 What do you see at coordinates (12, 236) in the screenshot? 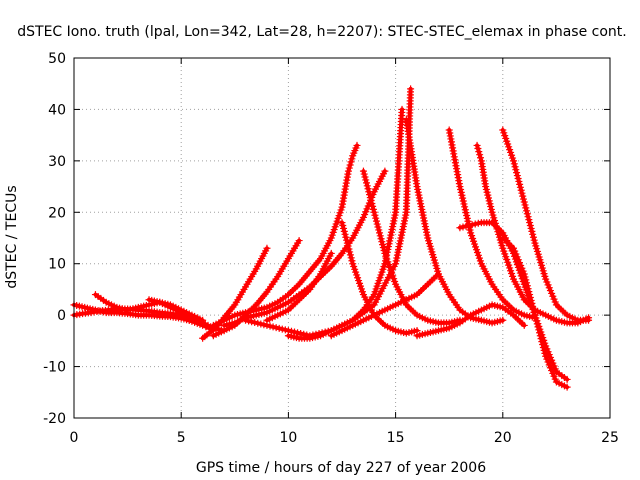
I see `y-axis-label: dSTEC / TECUs` at bounding box center [12, 236].